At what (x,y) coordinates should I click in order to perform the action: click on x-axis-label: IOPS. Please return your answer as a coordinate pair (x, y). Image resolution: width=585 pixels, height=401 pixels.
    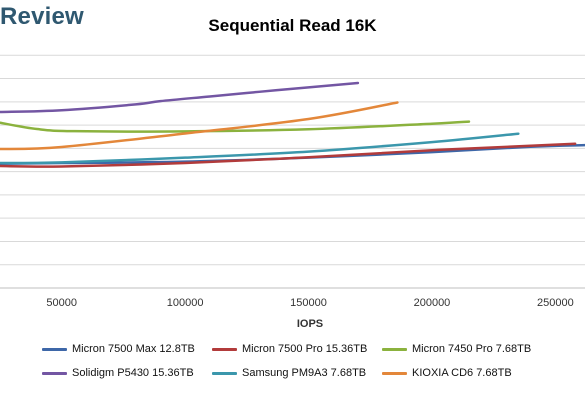
    Looking at the image, I should click on (310, 324).